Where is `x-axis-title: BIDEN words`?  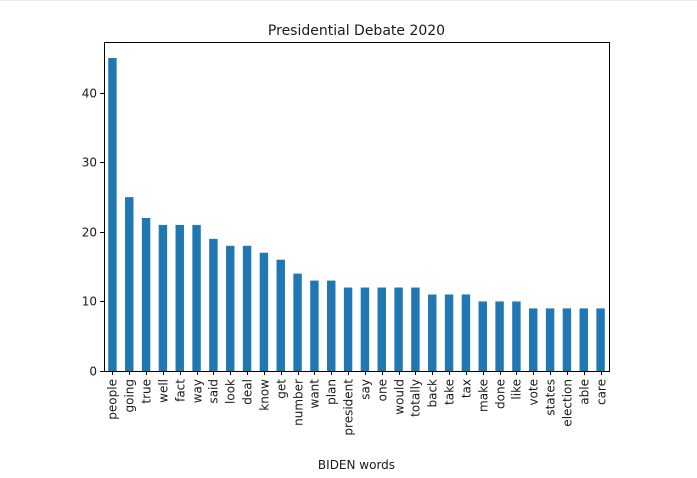
x-axis-title: BIDEN words is located at coordinates (356, 465).